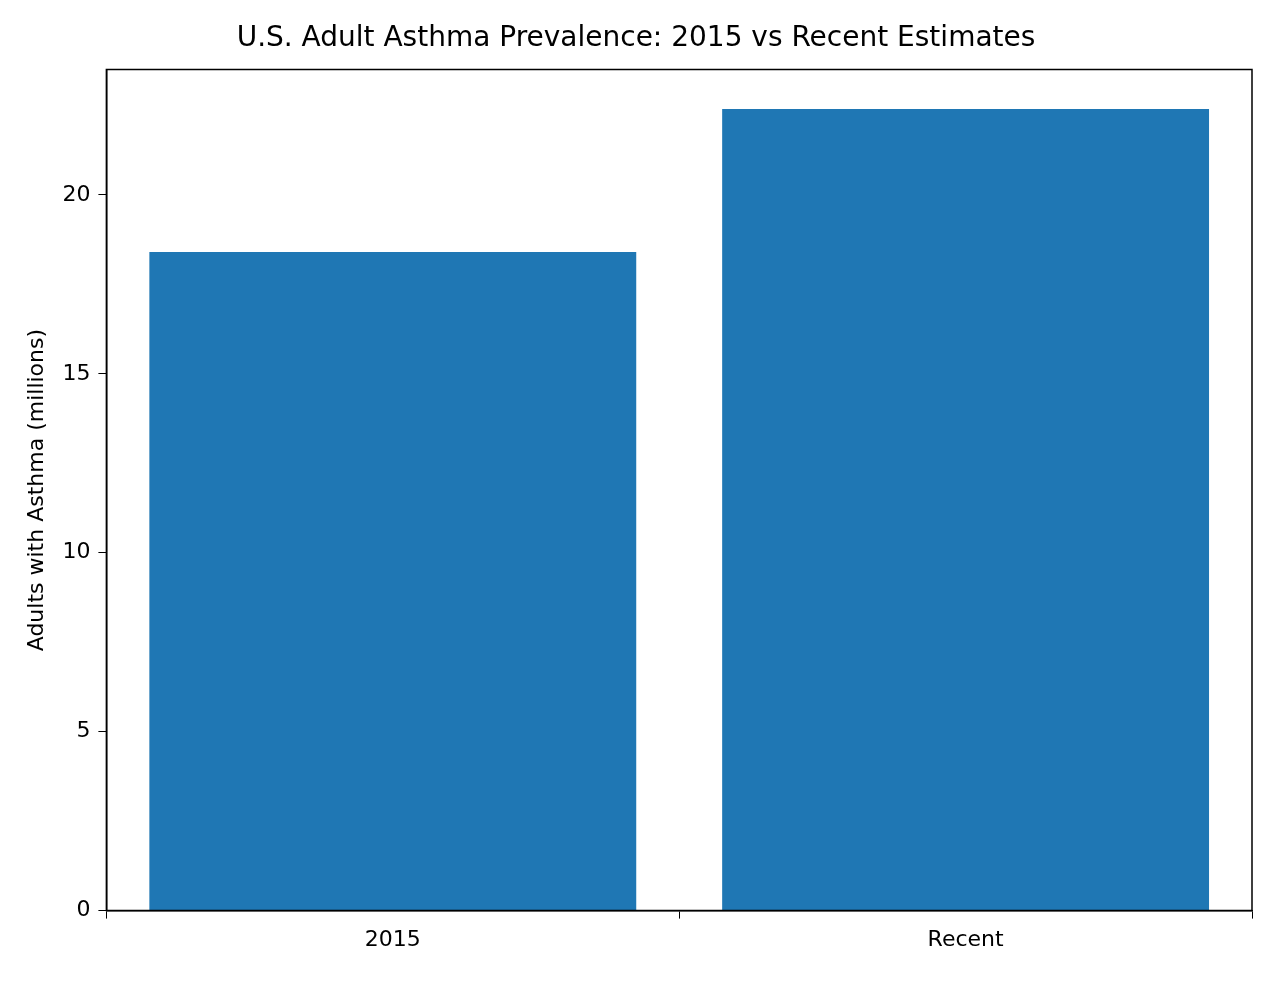 The width and height of the screenshot is (1268, 981). Describe the element at coordinates (35, 490) in the screenshot. I see `y-axis-title: Adults with Asthma (millions)` at that location.